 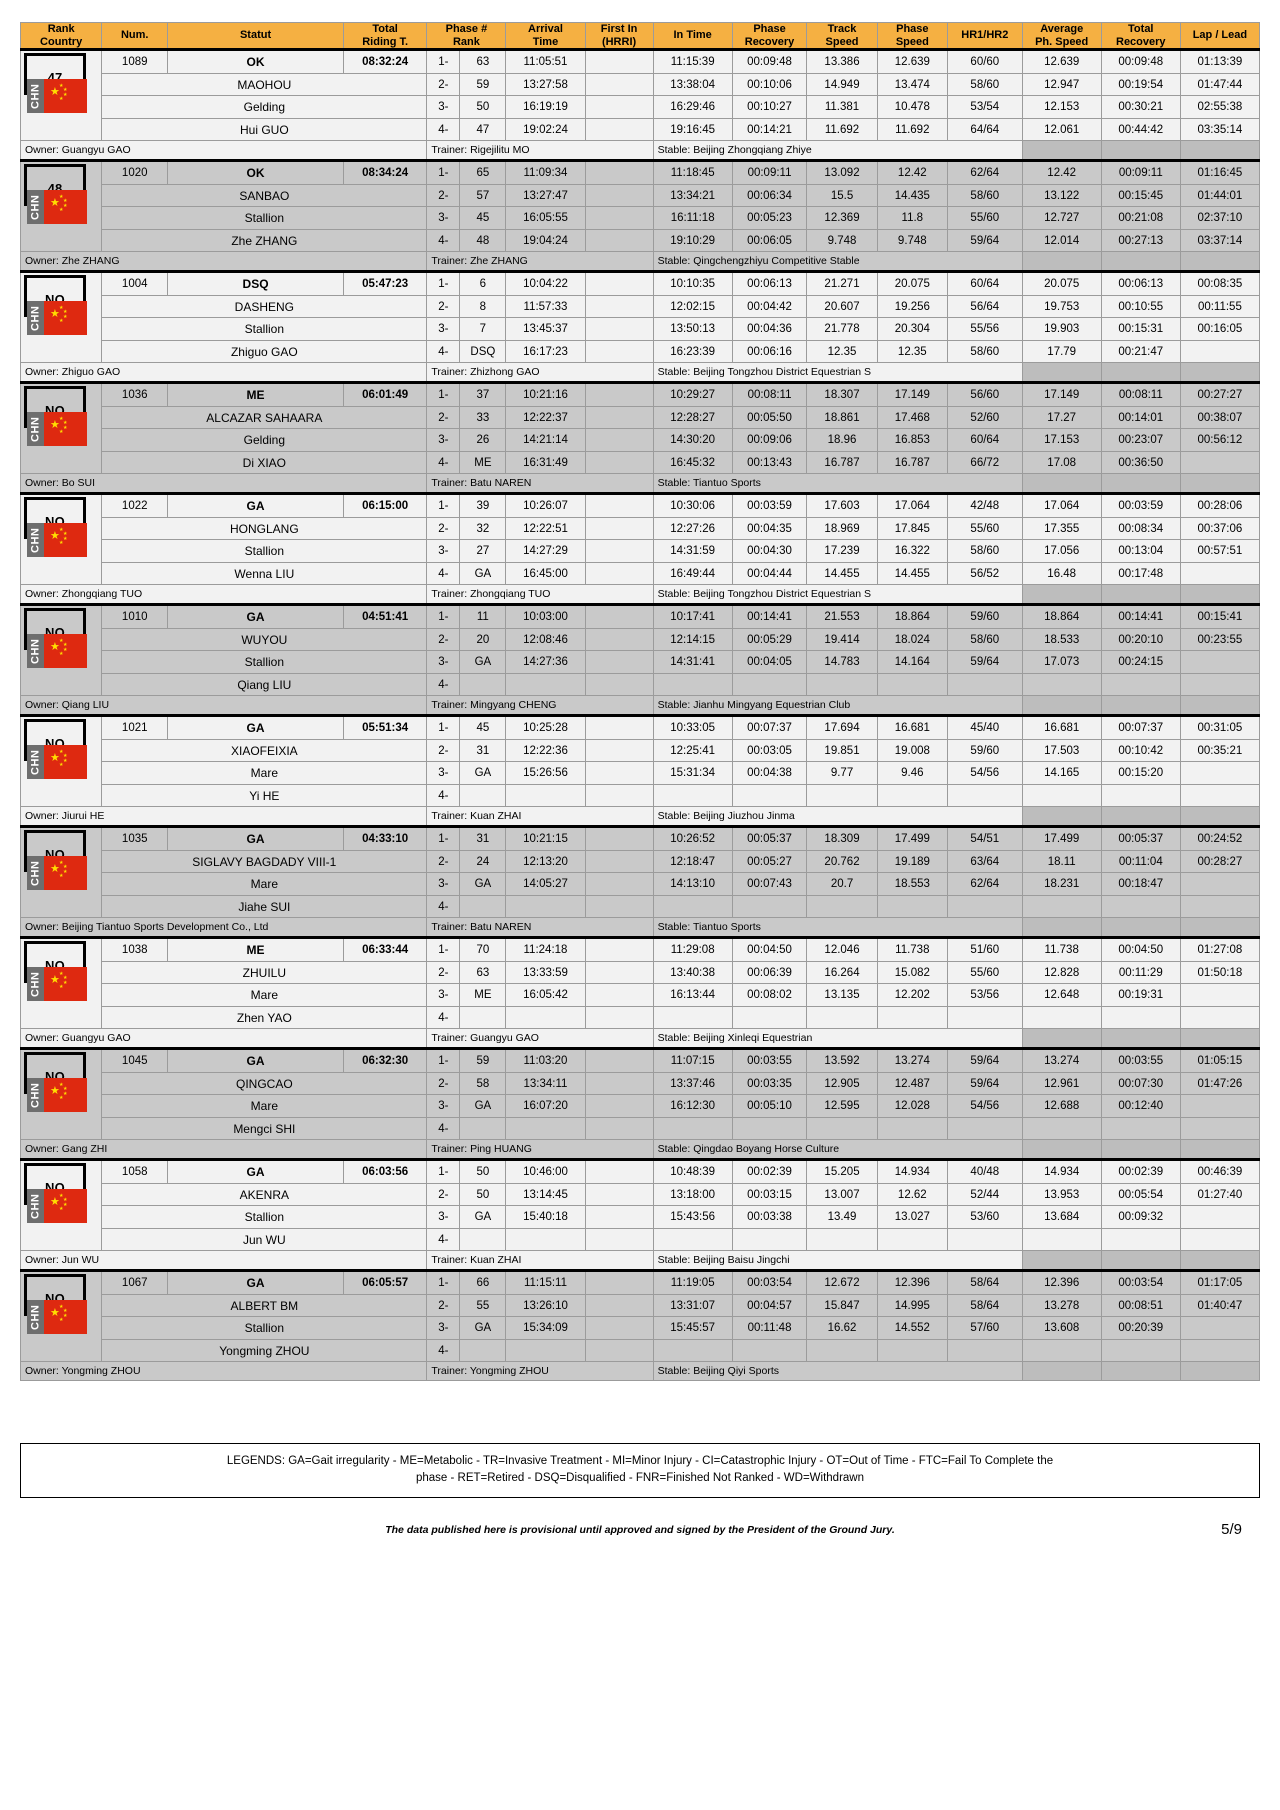 I want to click on average-ph-speed: 17.27, so click(x=1061, y=417).